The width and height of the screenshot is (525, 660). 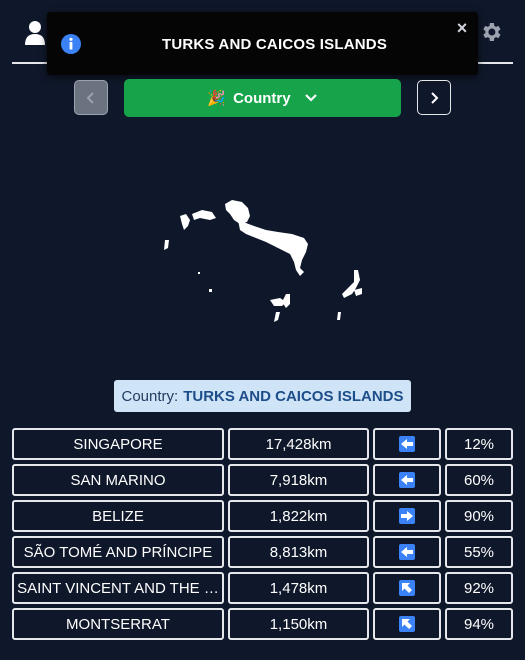 I want to click on country-silhouette-map, so click(x=263, y=261).